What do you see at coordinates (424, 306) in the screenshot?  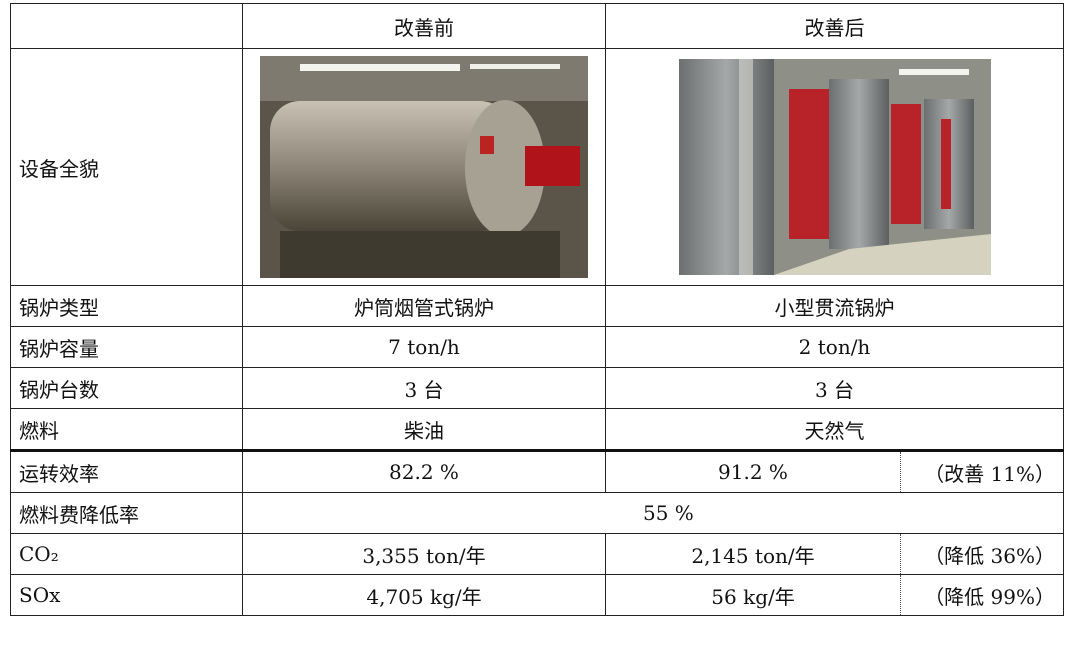 I see `before-cell: 炉筒烟管式锅炉` at bounding box center [424, 306].